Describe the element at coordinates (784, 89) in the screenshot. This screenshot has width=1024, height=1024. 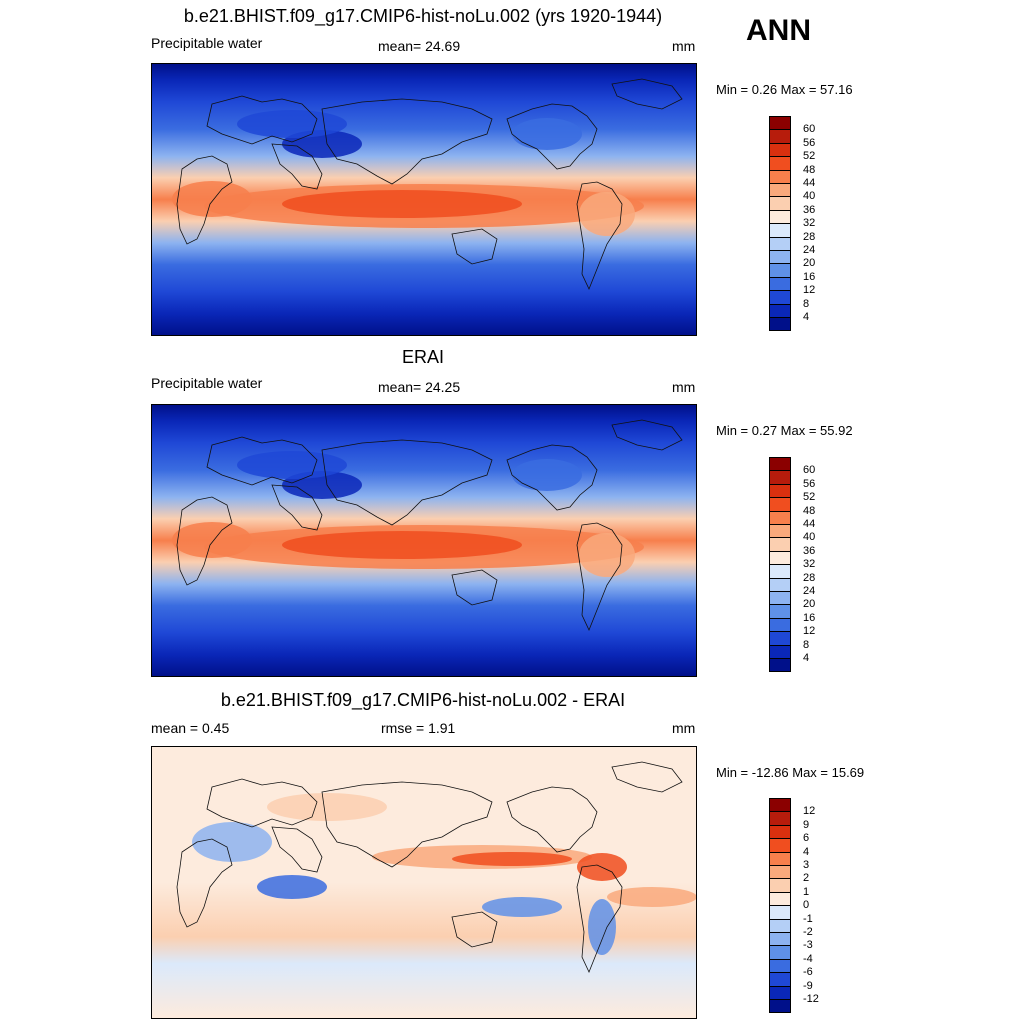
I see `panel-1-minmax: Min = 0.26 Max = 57.16` at that location.